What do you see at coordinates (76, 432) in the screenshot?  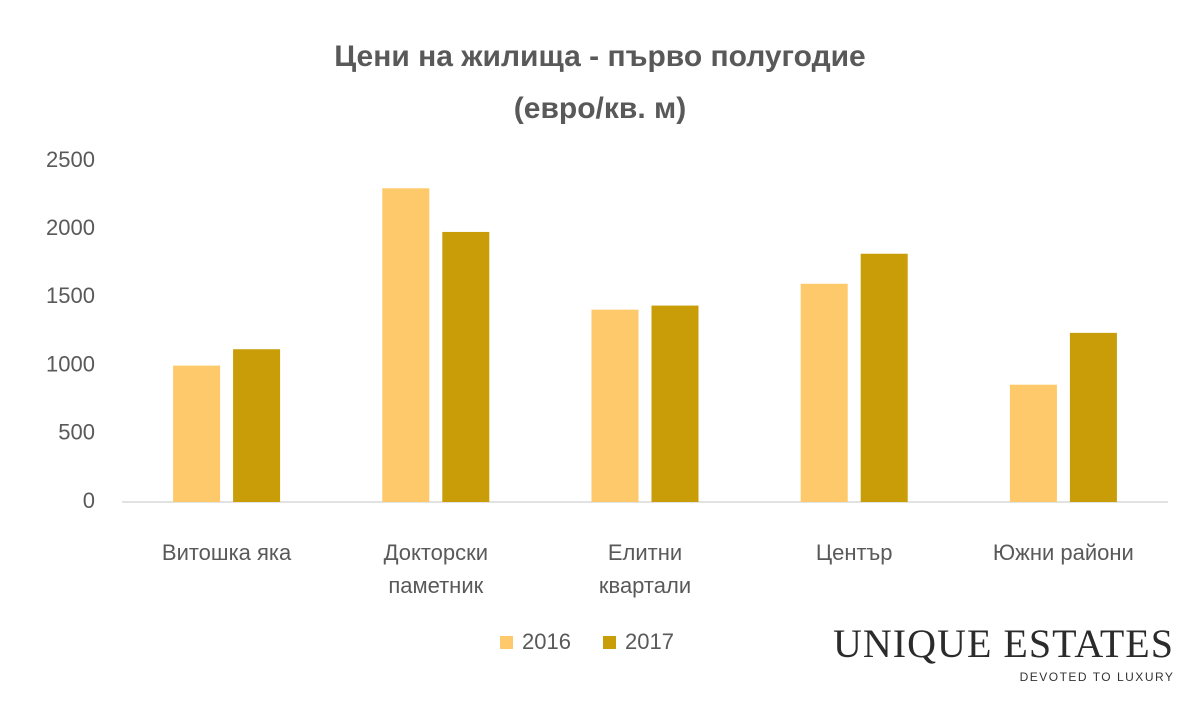 I see `y-tick-label: 500` at bounding box center [76, 432].